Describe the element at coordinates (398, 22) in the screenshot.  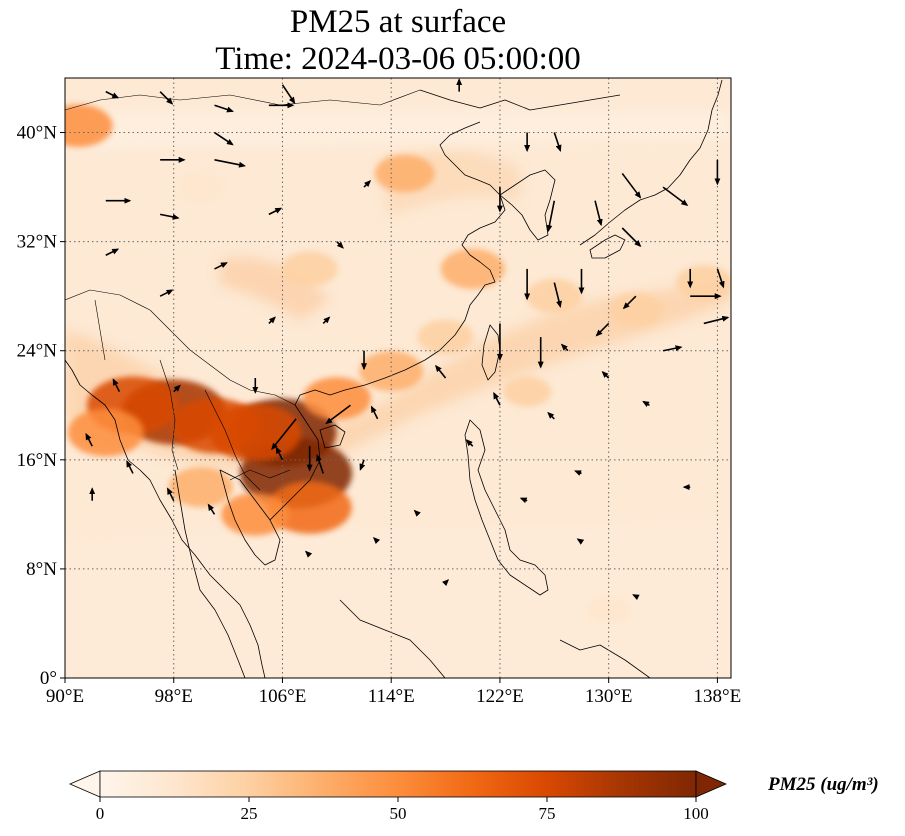
I see `map-title: PM25 at surface` at that location.